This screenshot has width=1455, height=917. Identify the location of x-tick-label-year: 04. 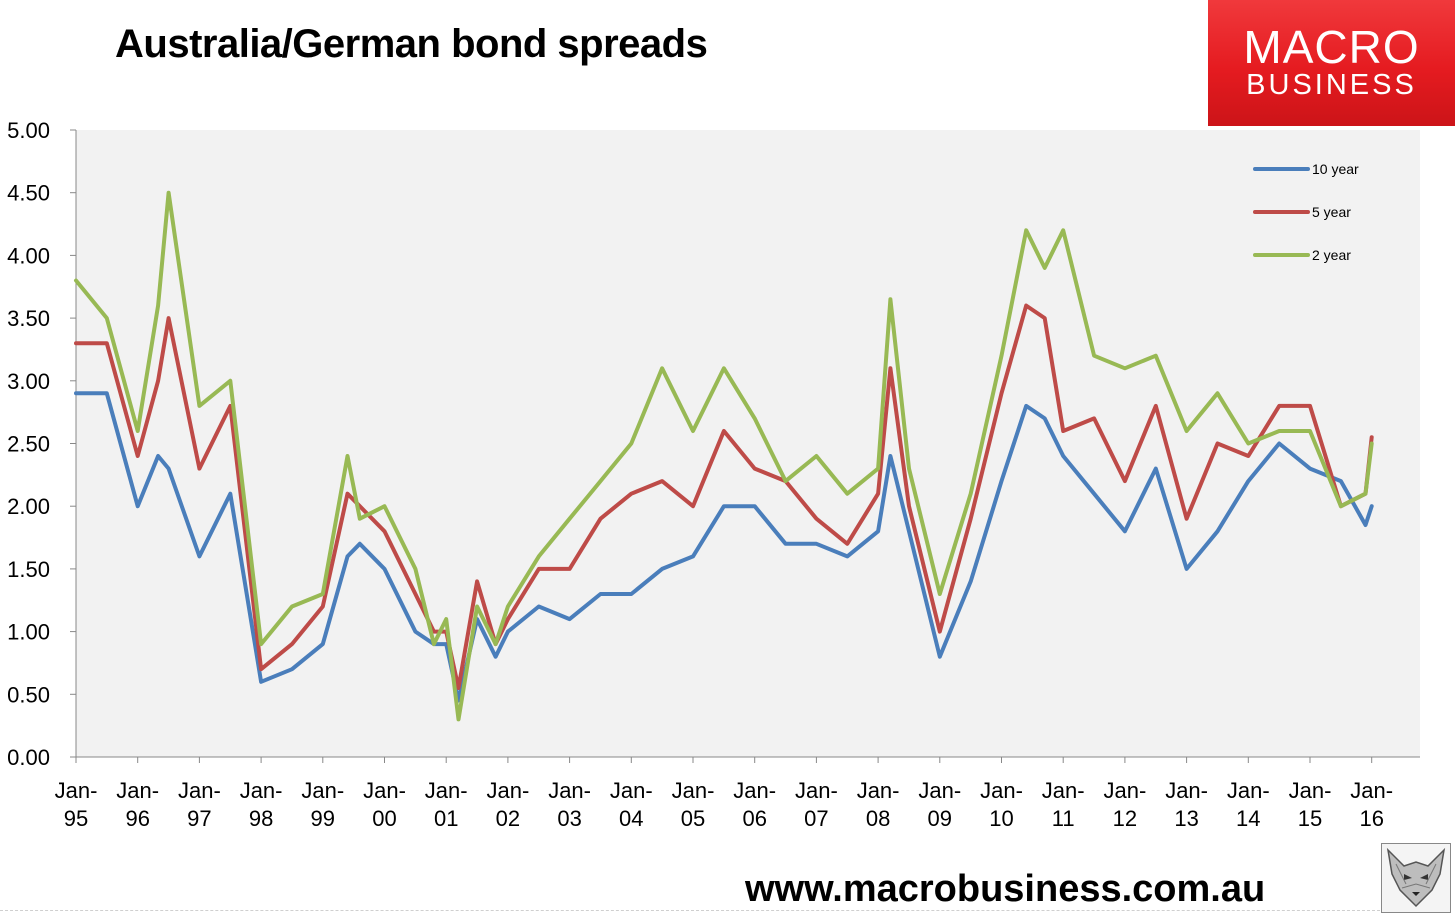
(631, 818).